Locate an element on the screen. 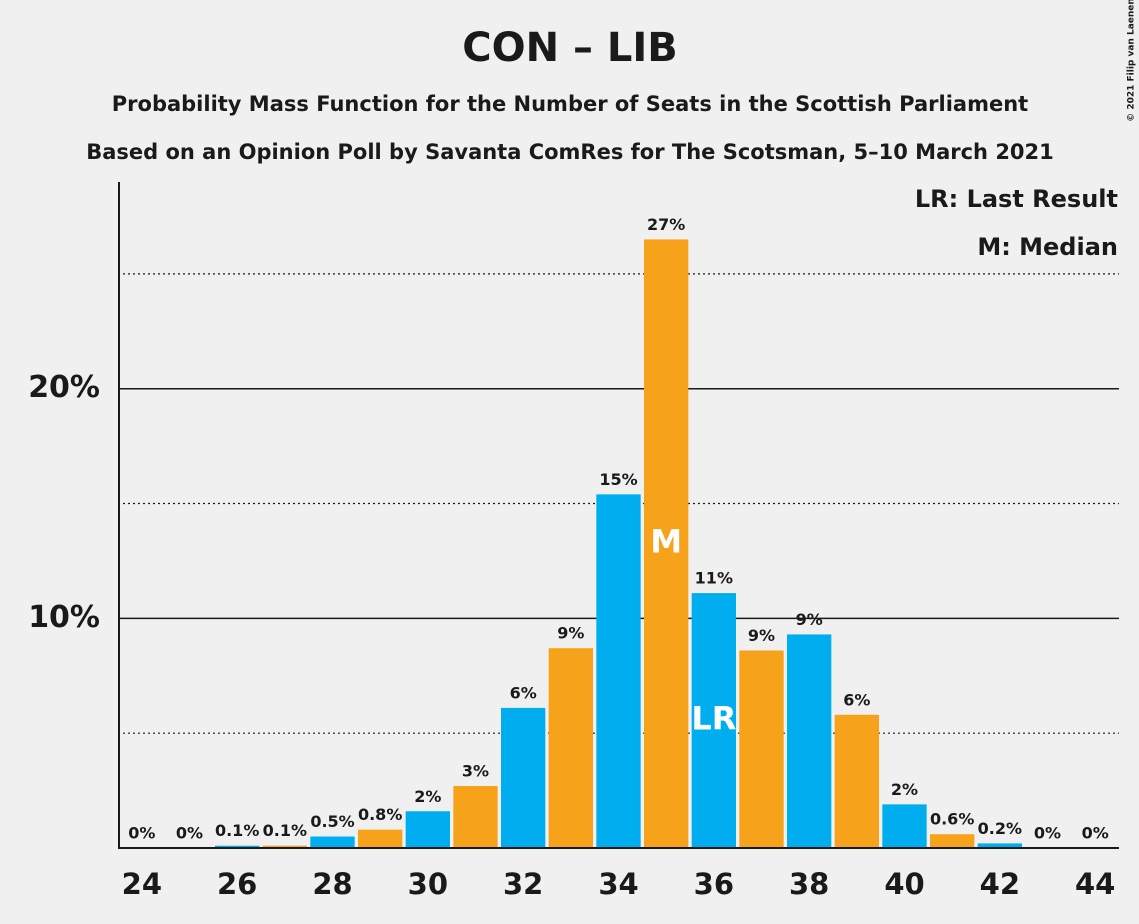 The height and width of the screenshot is (924, 1139). legend-note: LR: Last Result is located at coordinates (1016, 199).